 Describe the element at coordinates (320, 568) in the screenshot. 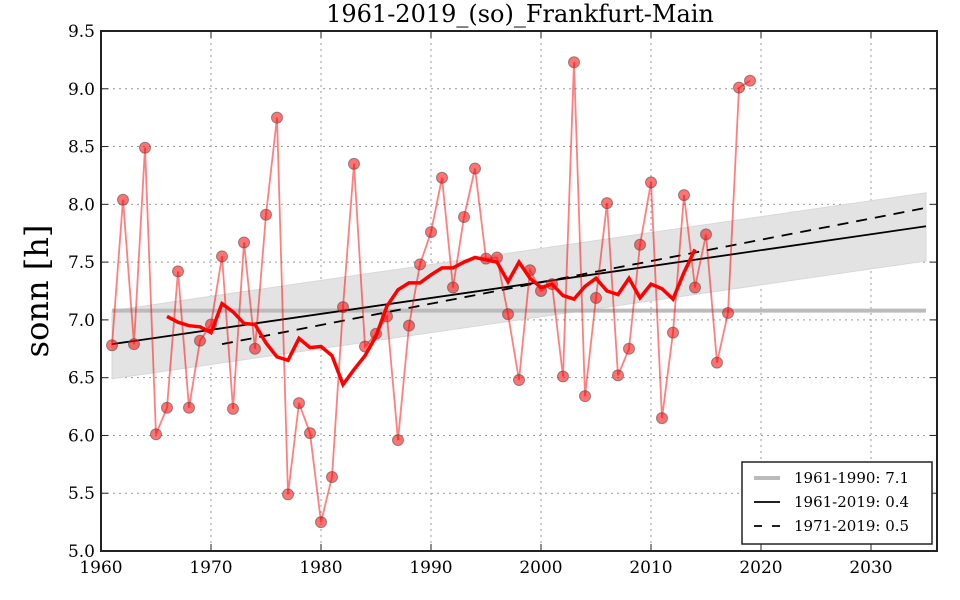

I see `x-tick-label: 1980` at that location.